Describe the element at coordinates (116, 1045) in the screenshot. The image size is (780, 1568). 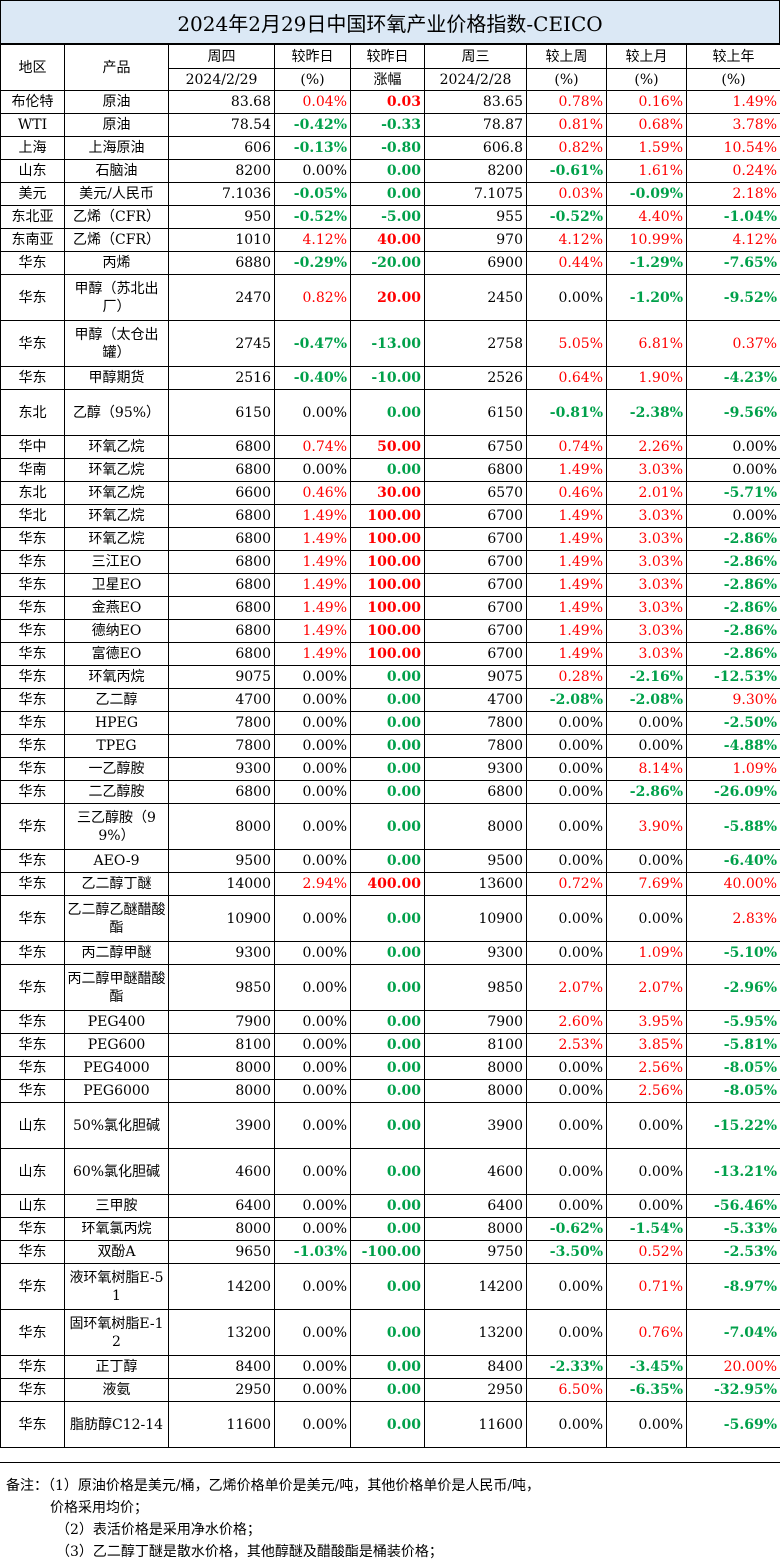
I see `product-cell: PEG600` at that location.